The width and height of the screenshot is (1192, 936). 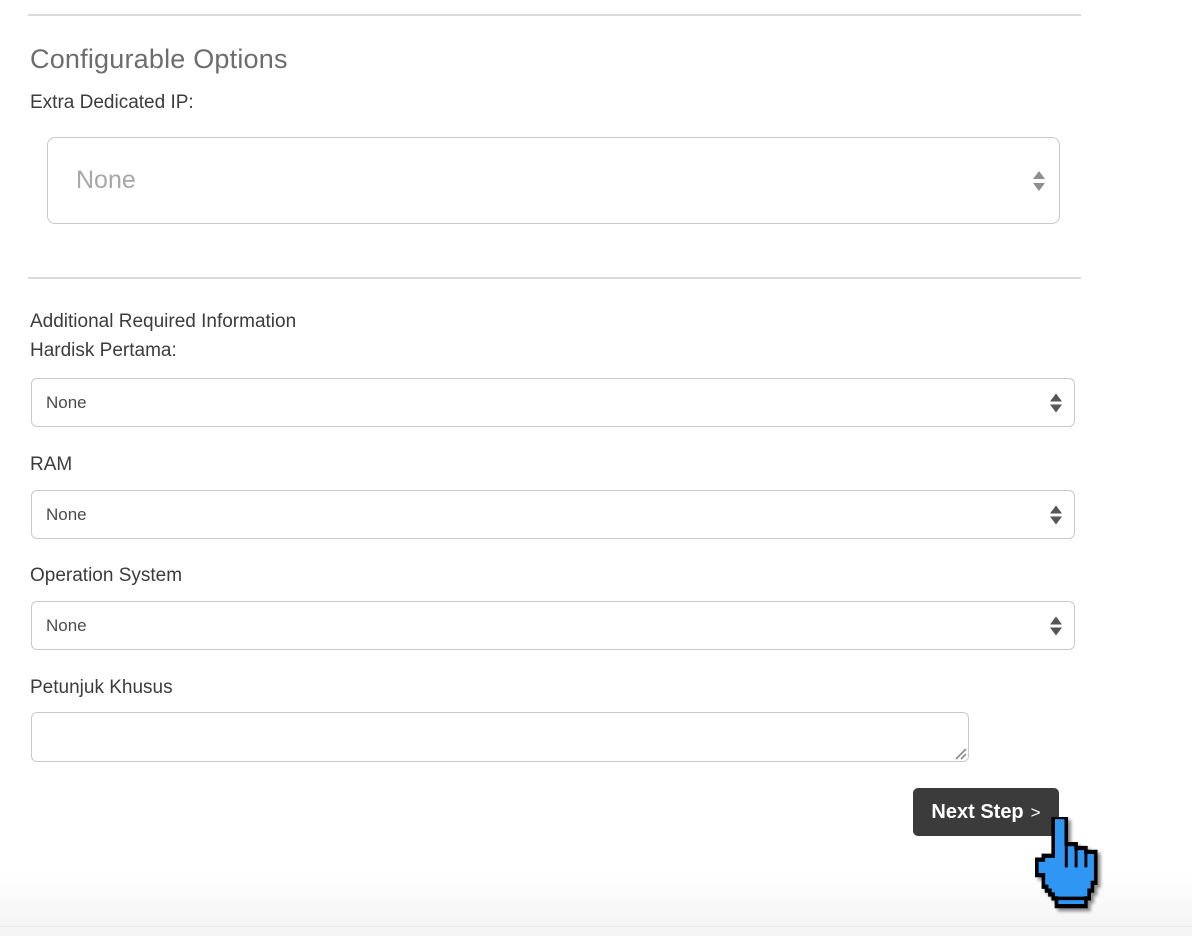 I want to click on bottom-strip, so click(x=596, y=931).